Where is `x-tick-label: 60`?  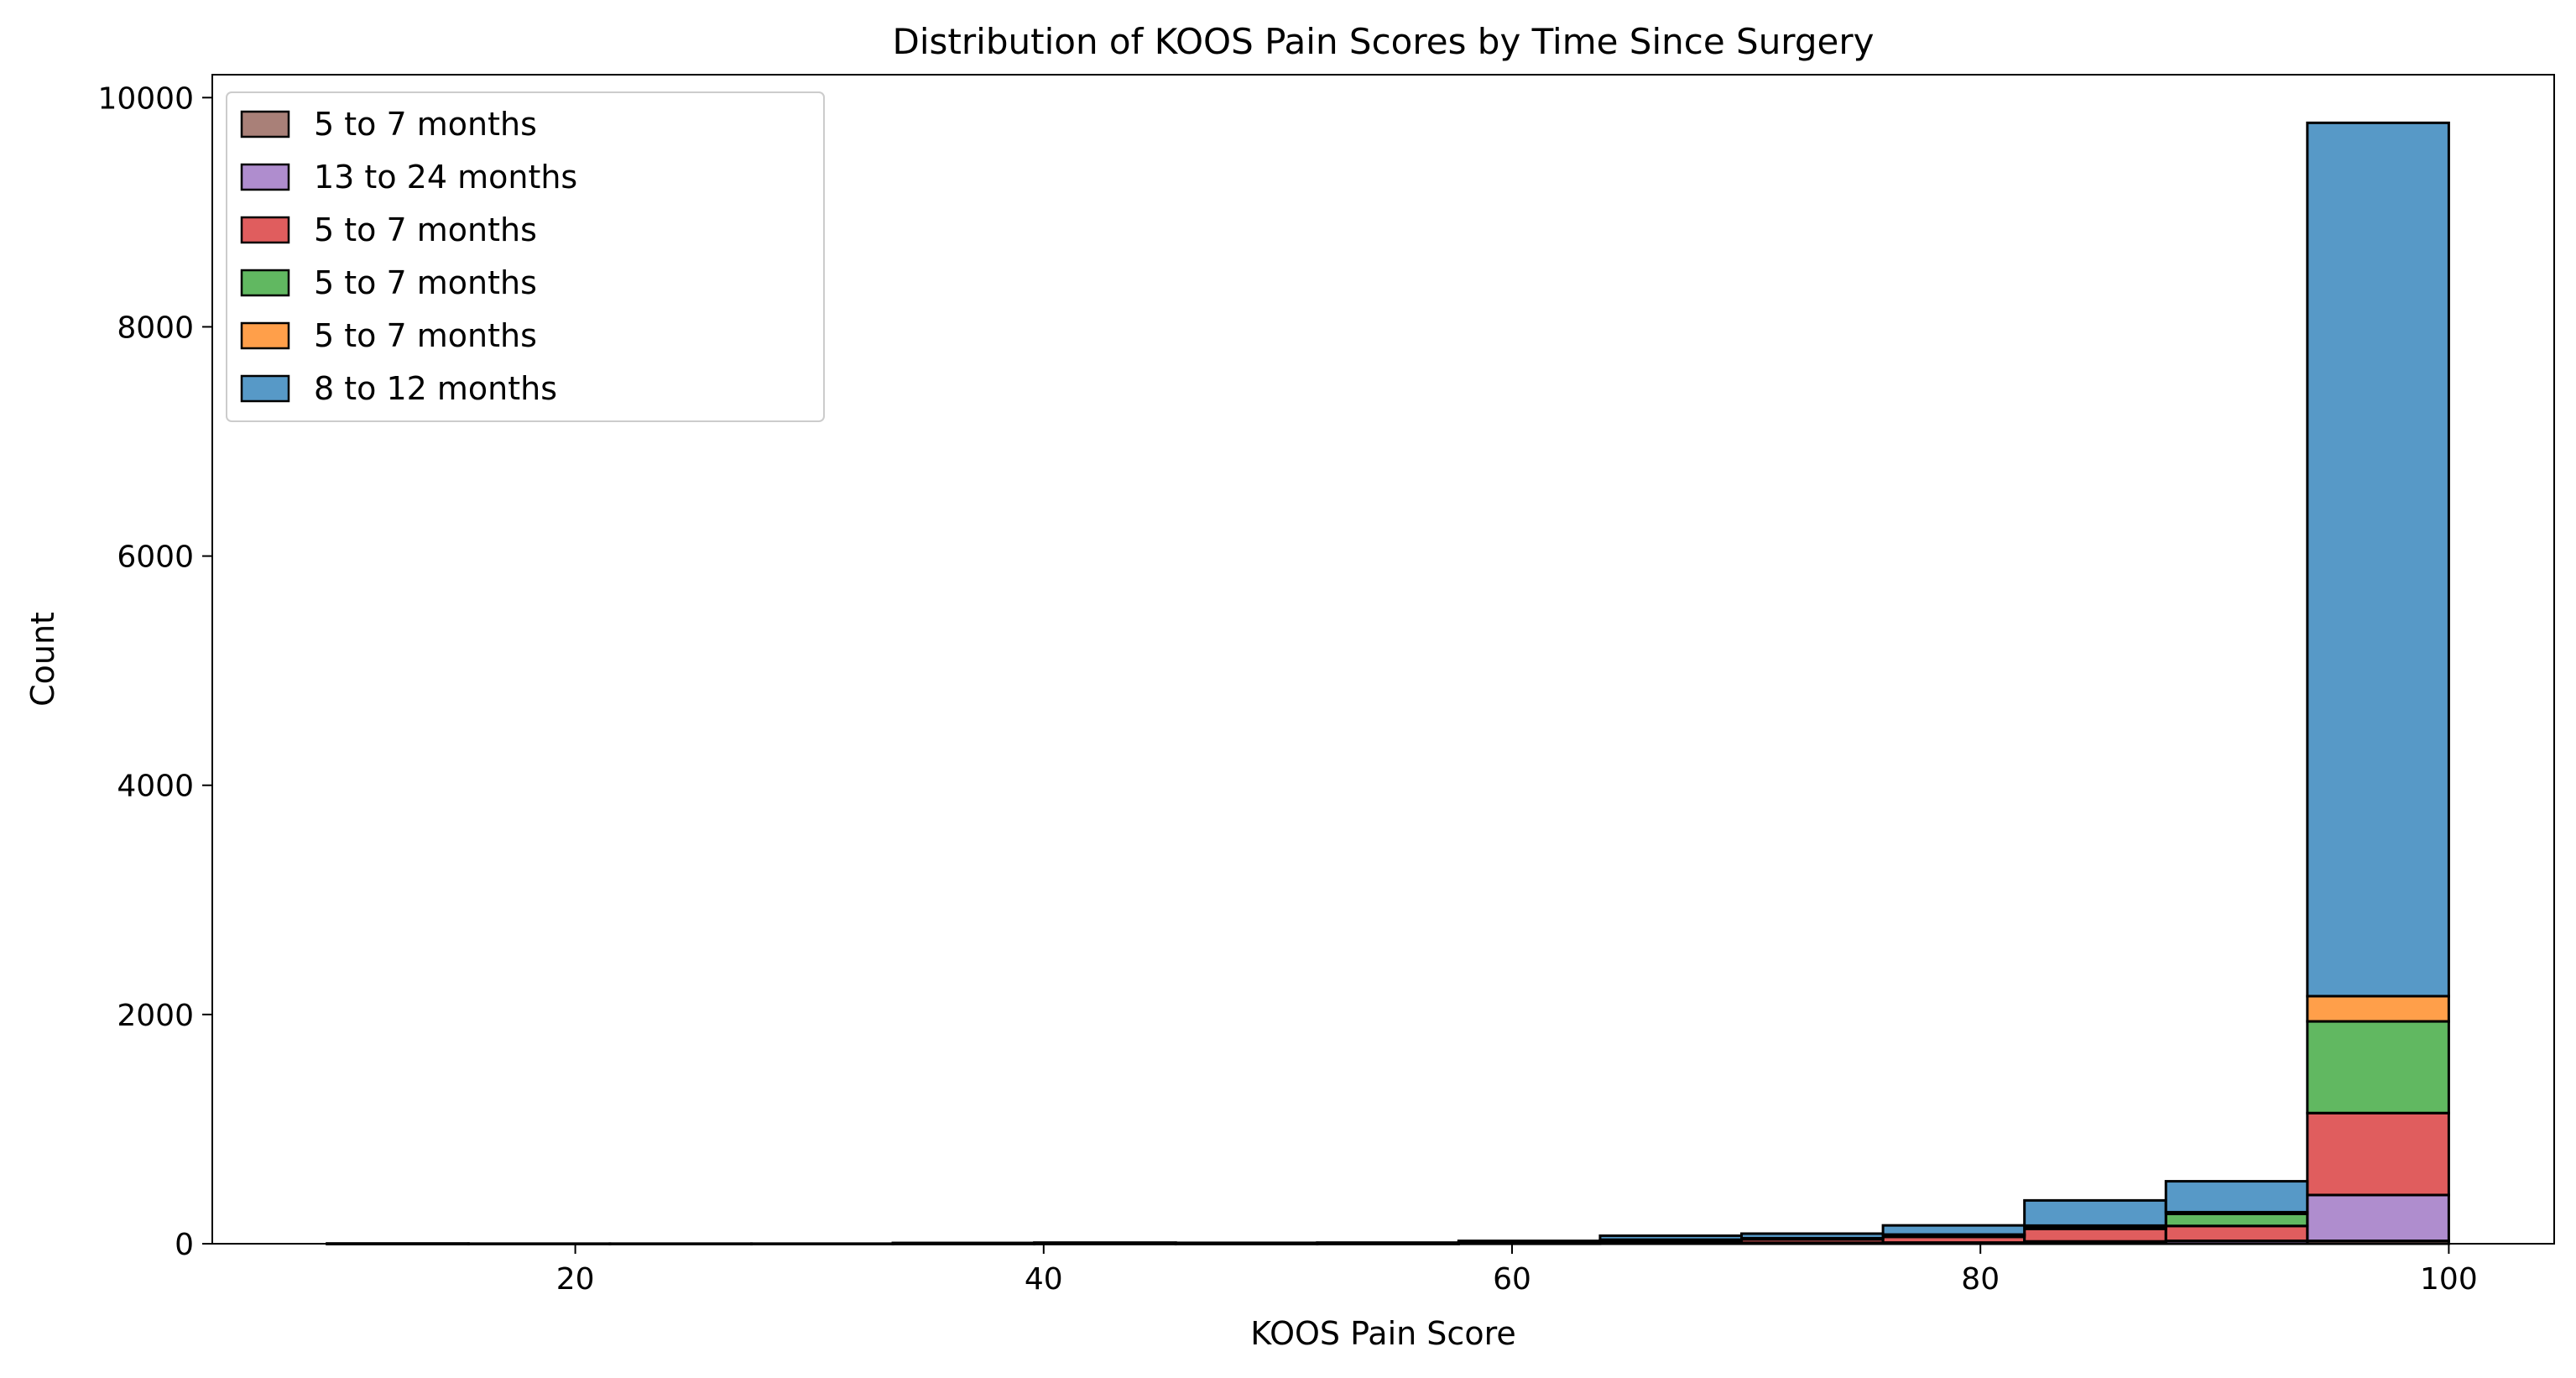
x-tick-label: 60 is located at coordinates (1512, 1279).